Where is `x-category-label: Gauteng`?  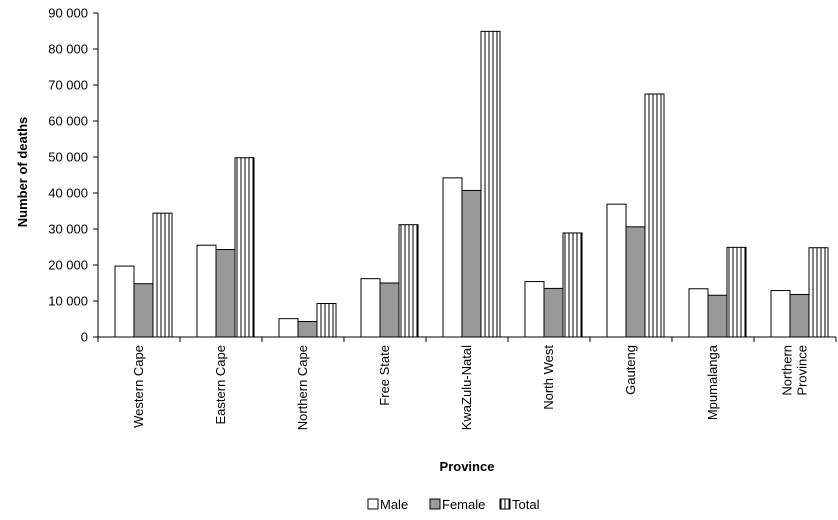
x-category-label: Gauteng is located at coordinates (630, 370).